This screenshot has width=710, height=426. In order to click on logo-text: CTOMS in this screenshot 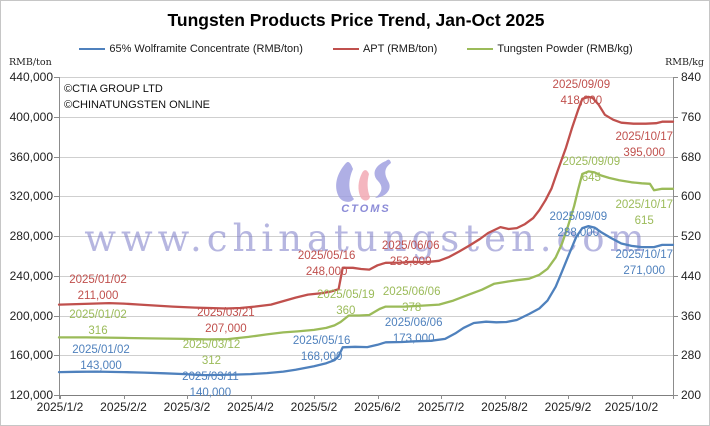, I will do `click(366, 209)`.